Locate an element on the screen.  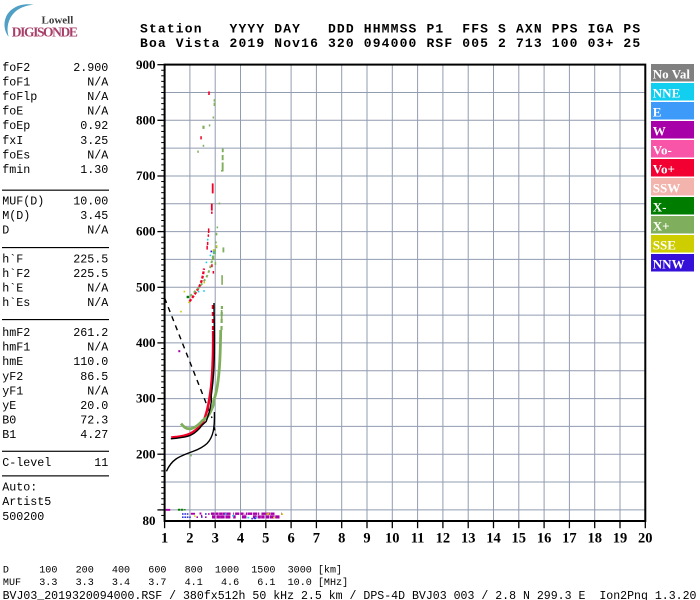
svg-text: 18 is located at coordinates (594, 538).